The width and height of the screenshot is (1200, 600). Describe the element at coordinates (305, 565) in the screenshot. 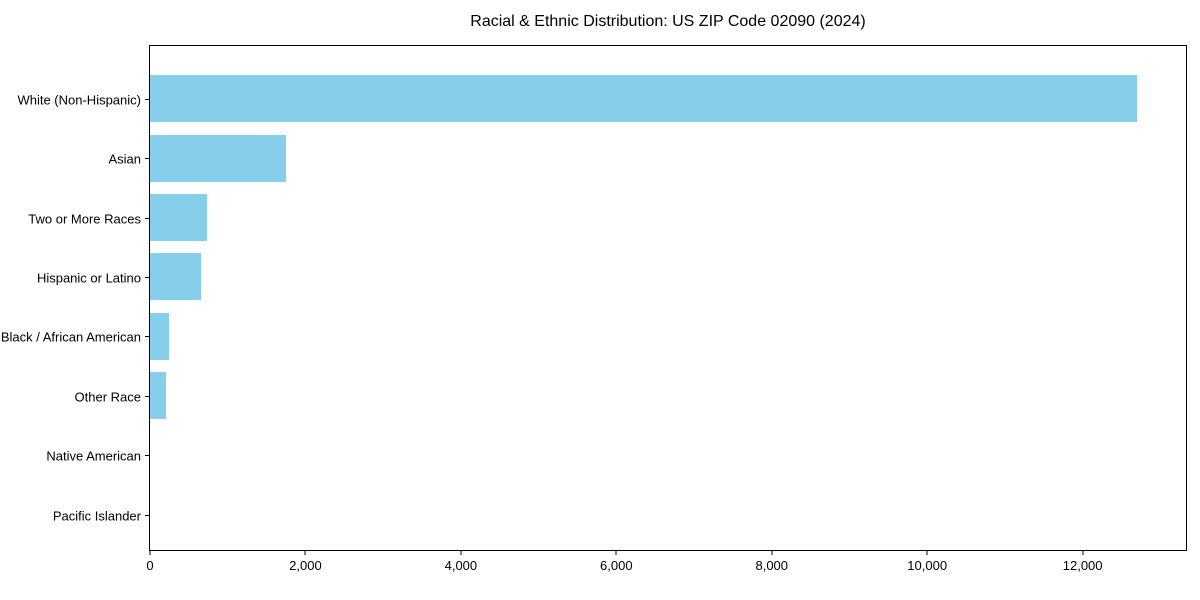

I see `x-axis-tick-label: 2,000` at that location.